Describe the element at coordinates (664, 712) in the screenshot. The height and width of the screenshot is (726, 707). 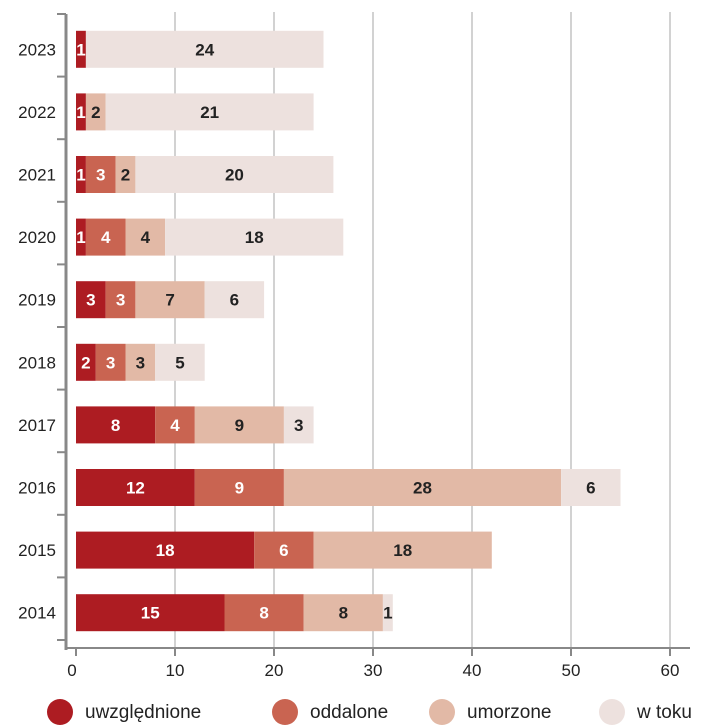
I see `legend-label-3: w toku` at that location.